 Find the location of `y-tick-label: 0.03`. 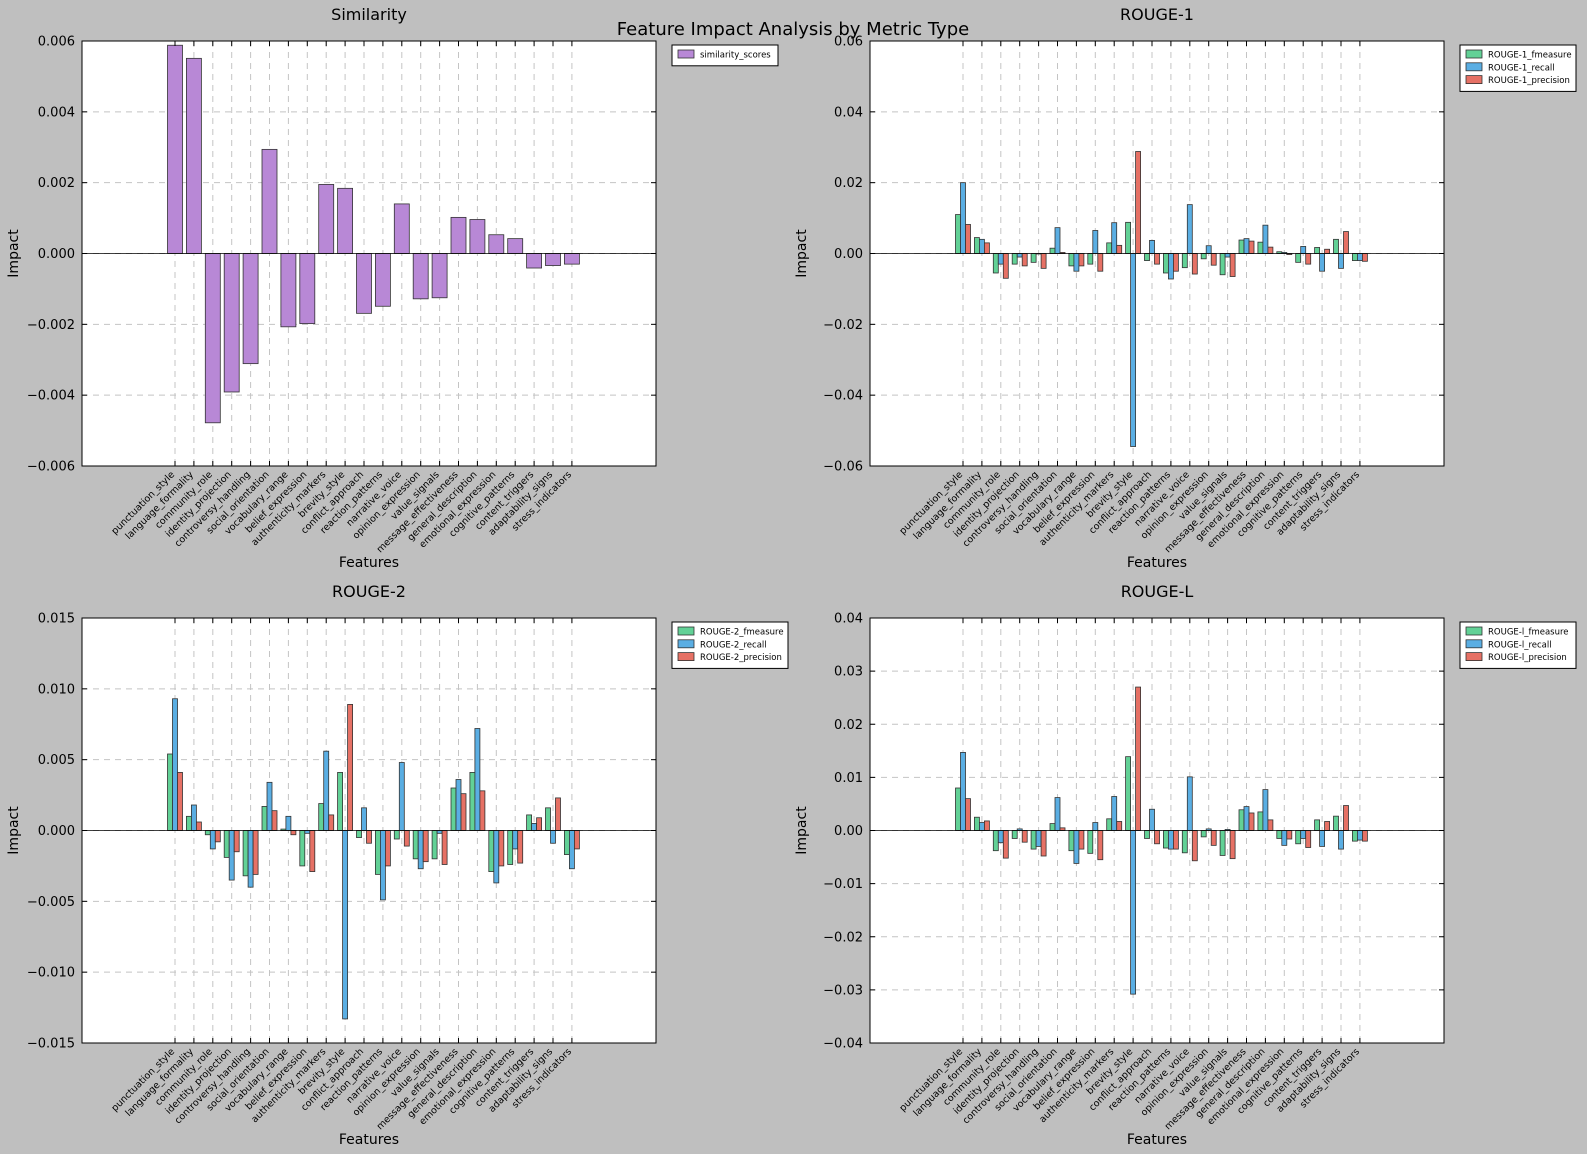

y-tick-label: 0.03 is located at coordinates (848, 672).